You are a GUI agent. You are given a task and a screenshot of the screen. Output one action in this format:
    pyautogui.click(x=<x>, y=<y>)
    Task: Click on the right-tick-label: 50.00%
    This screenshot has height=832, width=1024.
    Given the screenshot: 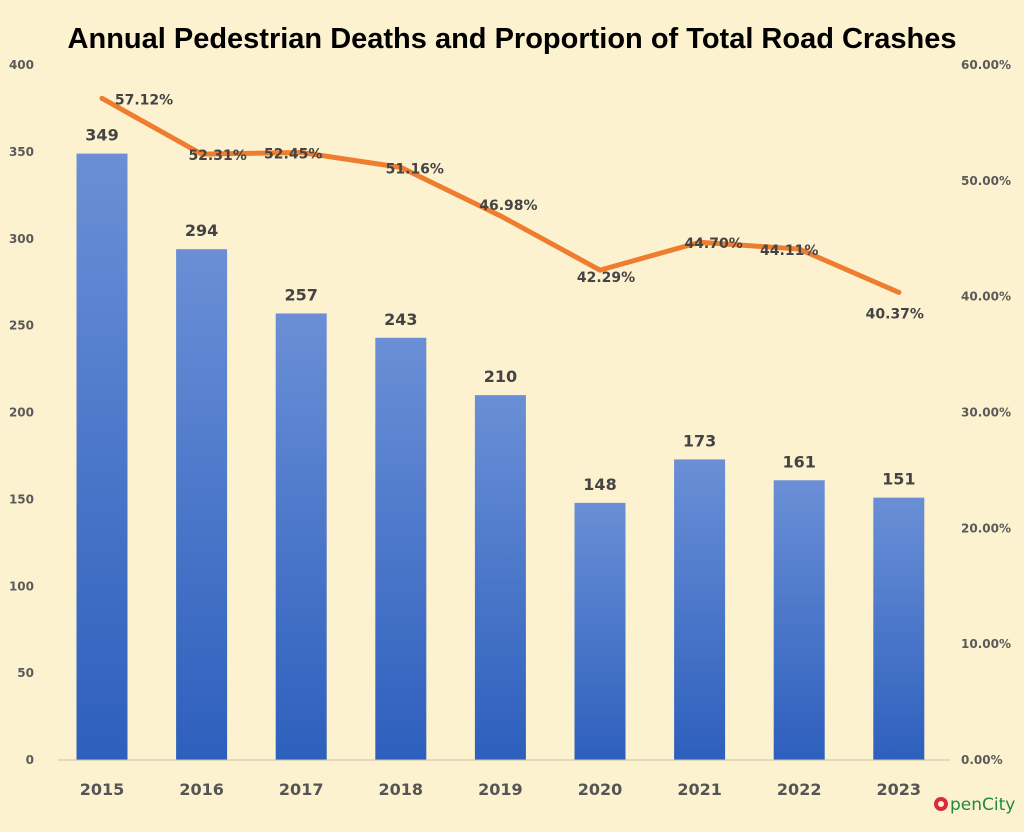 What is the action you would take?
    pyautogui.click(x=986, y=181)
    